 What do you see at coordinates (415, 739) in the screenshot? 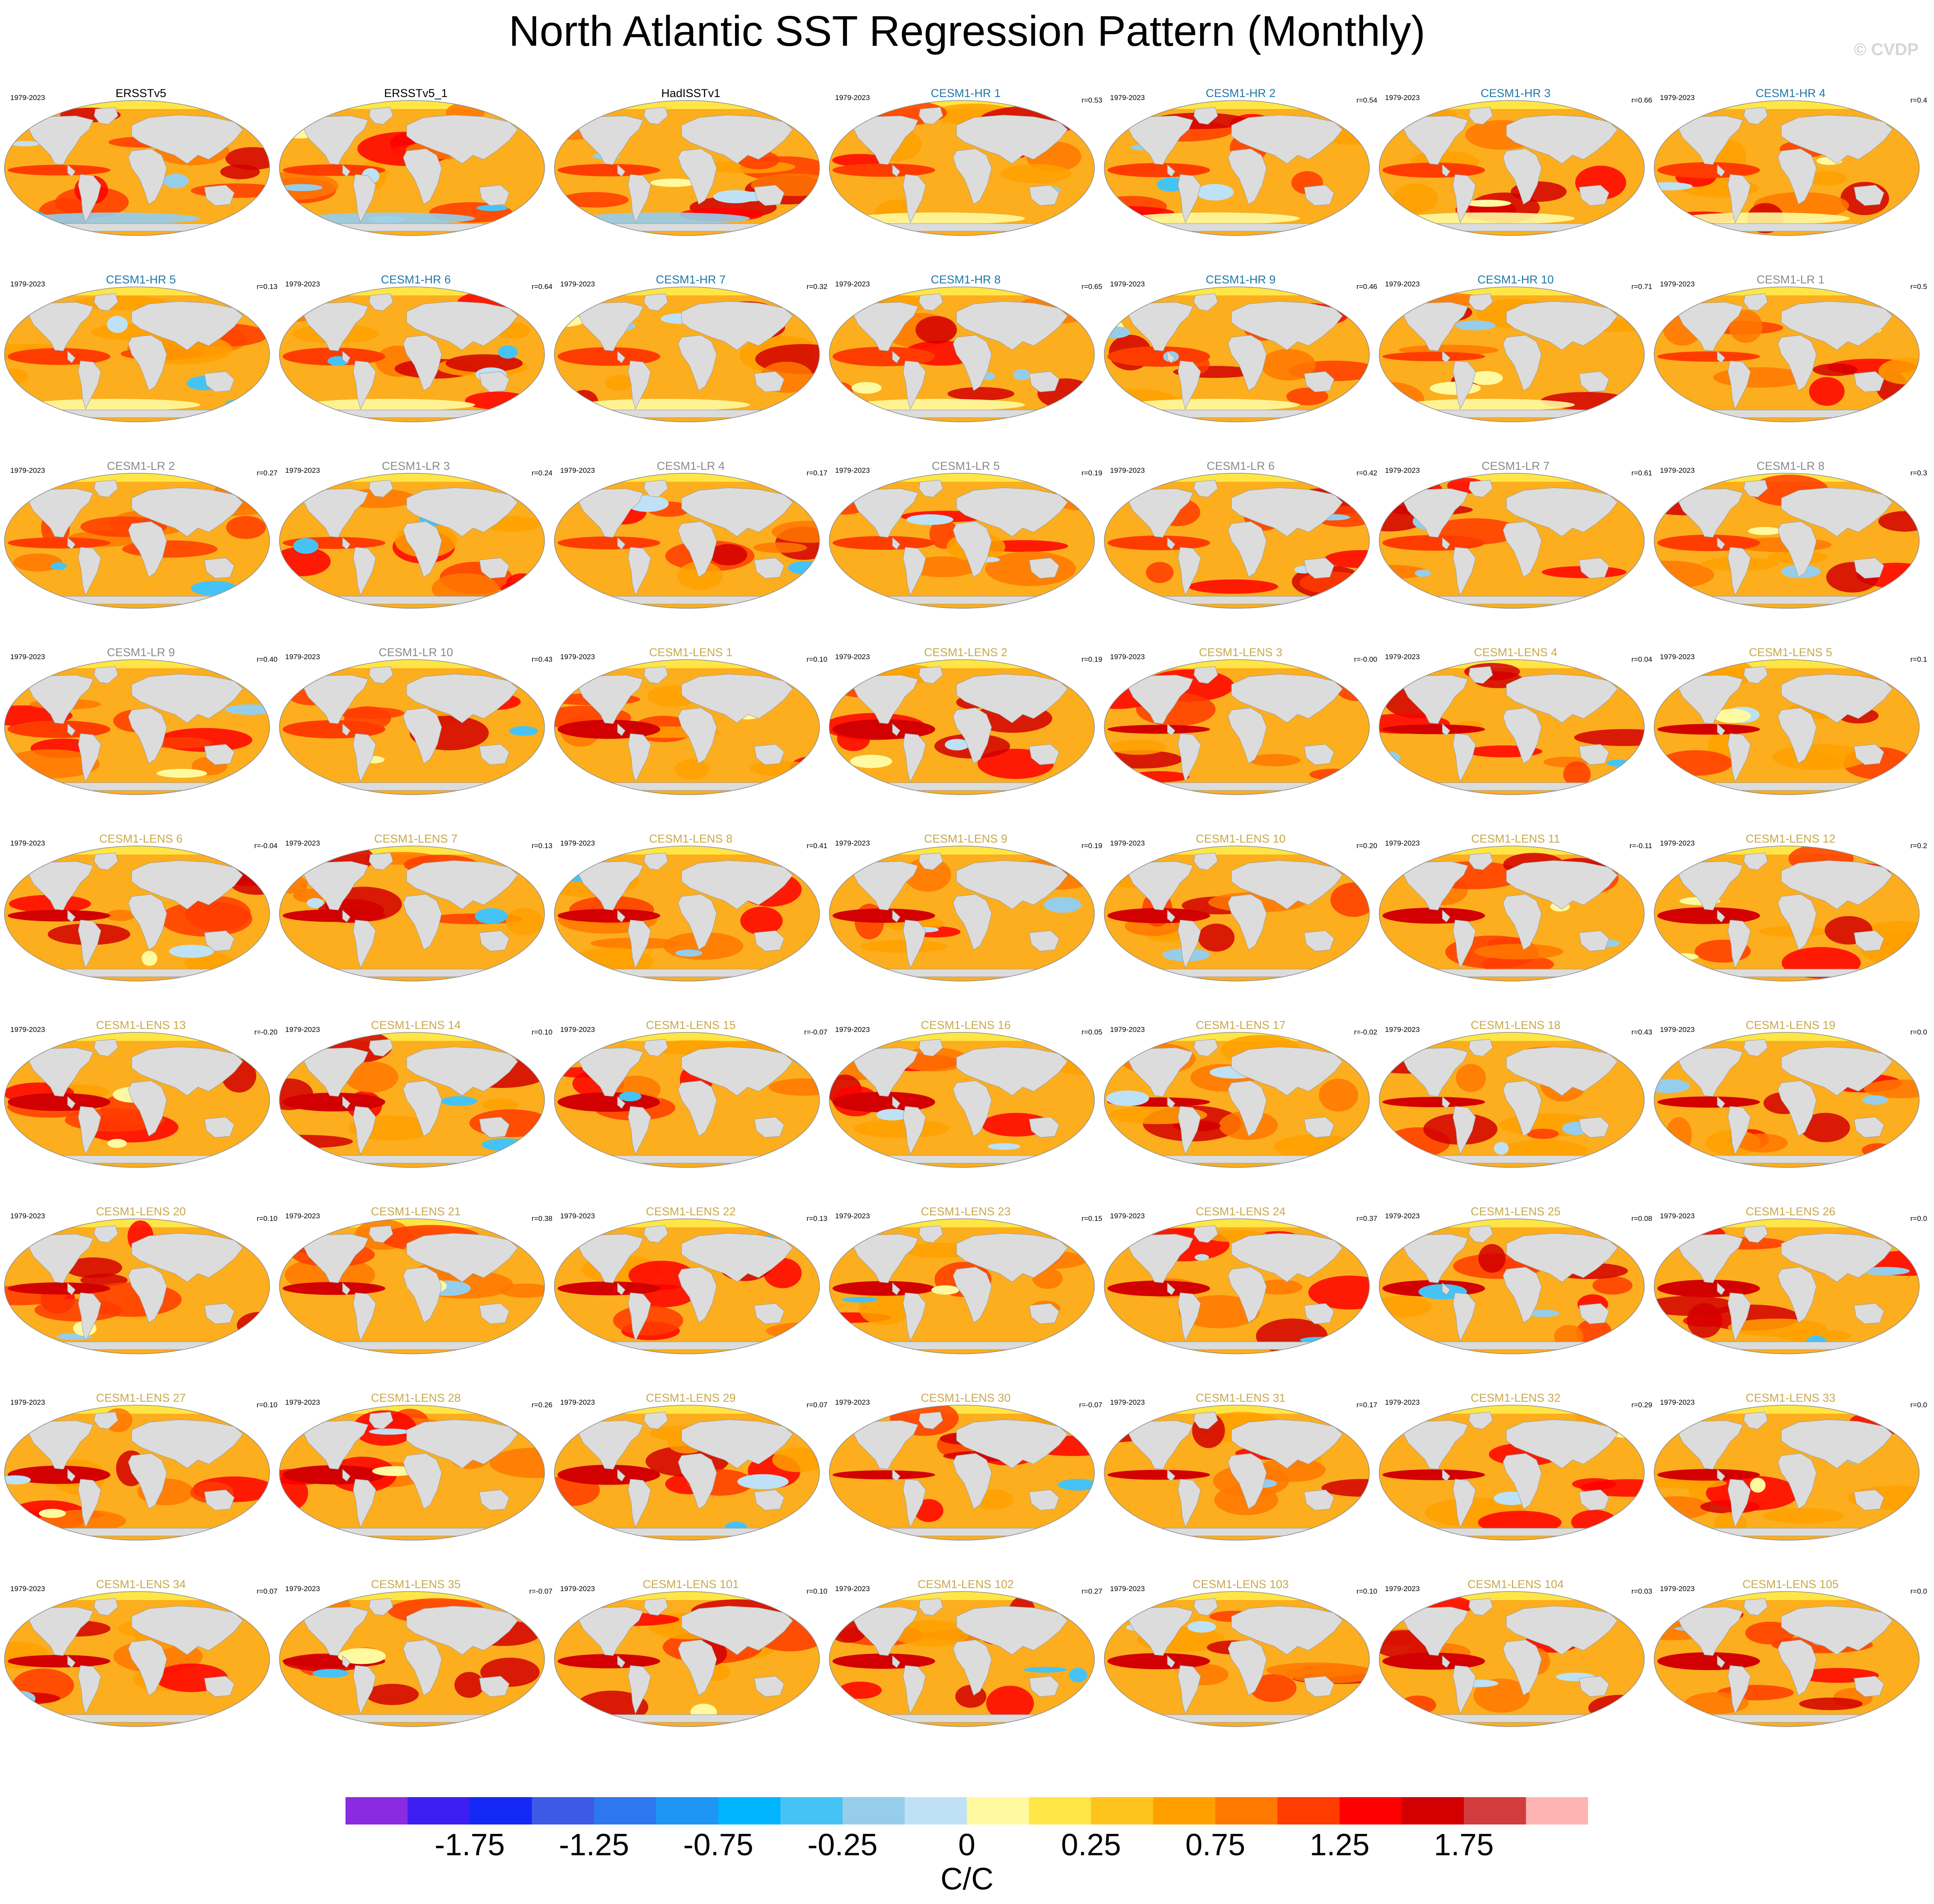
I see `map-panel: CESM1-LR 10 1979-2023 r=0.43` at bounding box center [415, 739].